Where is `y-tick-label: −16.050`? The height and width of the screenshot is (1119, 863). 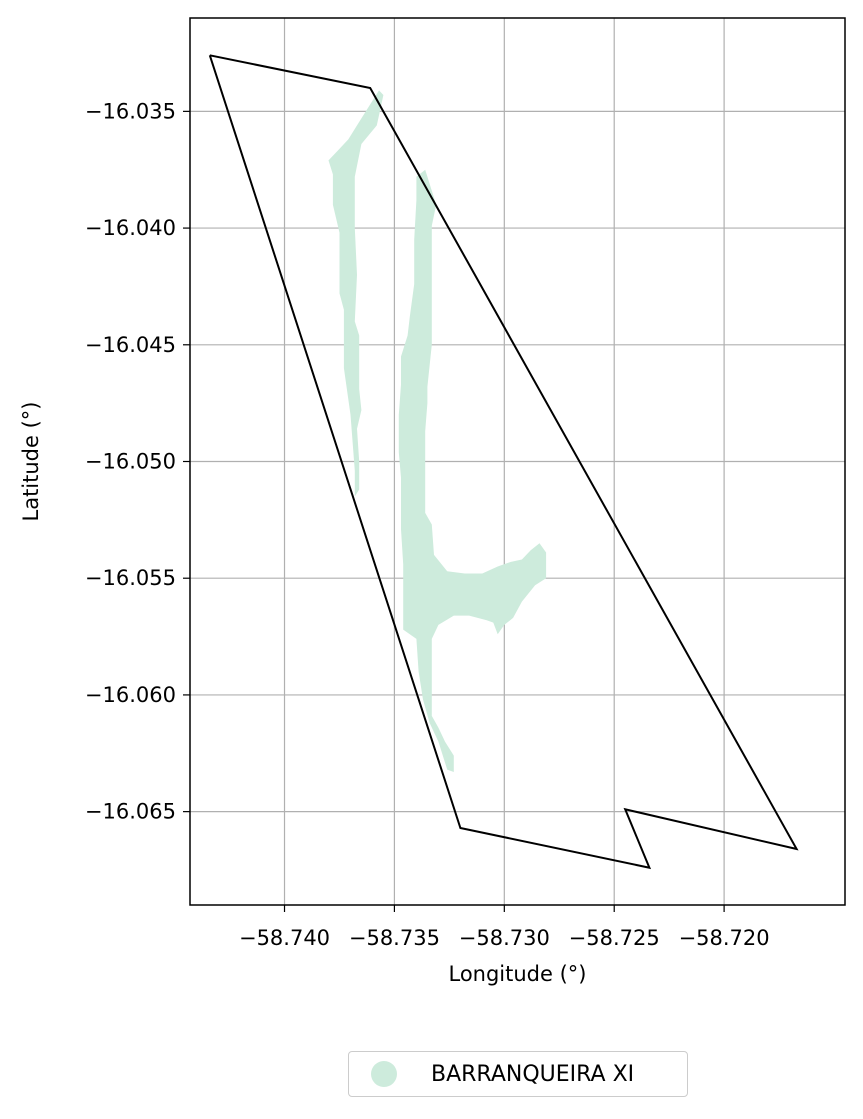
y-tick-label: −16.050 is located at coordinates (130, 462).